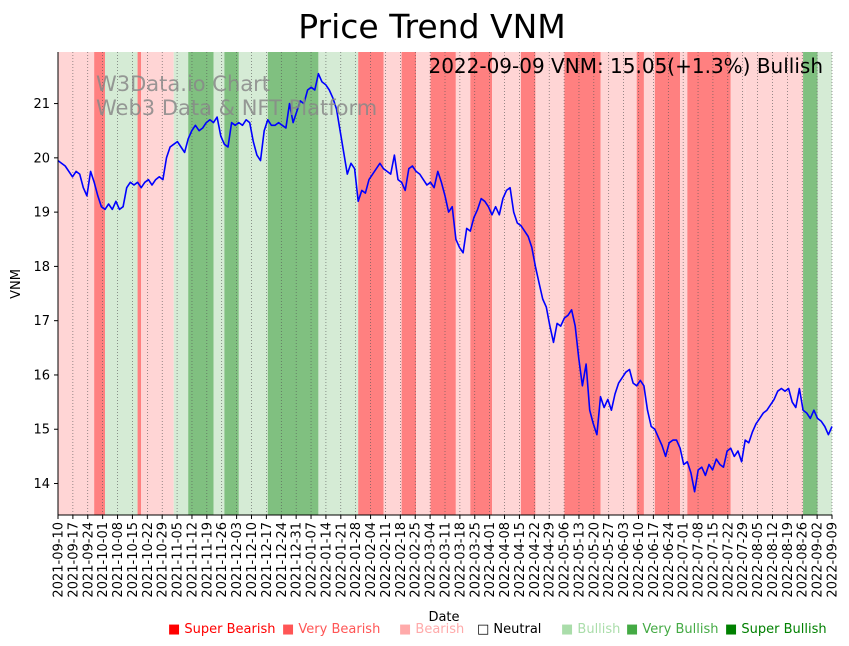  Describe the element at coordinates (758, 560) in the screenshot. I see `x-tick-label: 2022-08-05` at that location.